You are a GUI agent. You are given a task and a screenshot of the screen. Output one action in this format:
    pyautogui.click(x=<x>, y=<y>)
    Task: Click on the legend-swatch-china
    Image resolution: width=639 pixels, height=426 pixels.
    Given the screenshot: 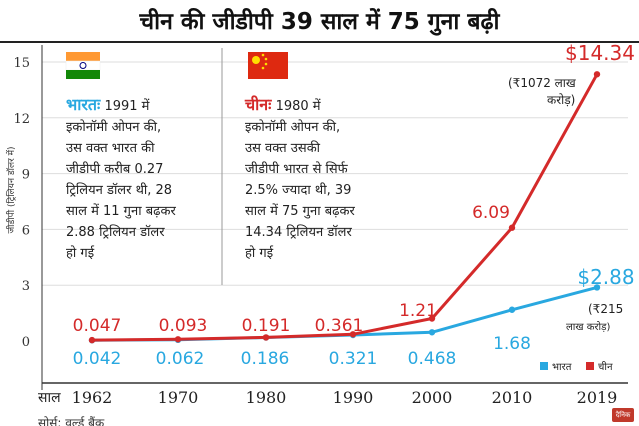 What is the action you would take?
    pyautogui.click(x=590, y=366)
    